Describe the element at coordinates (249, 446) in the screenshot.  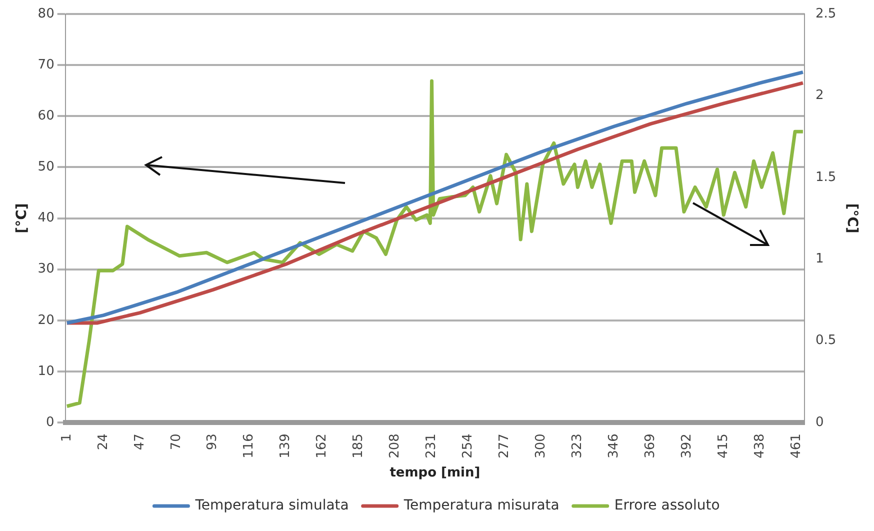
I see `x-tick-label: 116` at that location.